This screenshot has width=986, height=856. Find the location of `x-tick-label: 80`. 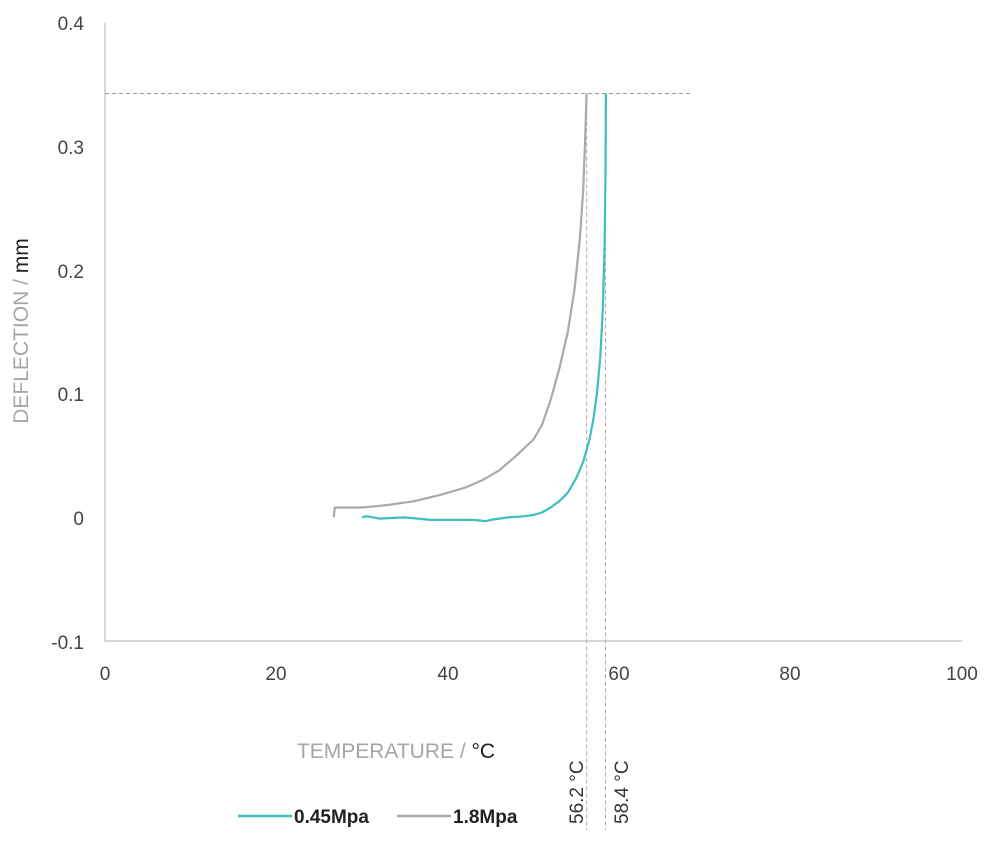

x-tick-label: 80 is located at coordinates (789, 674).